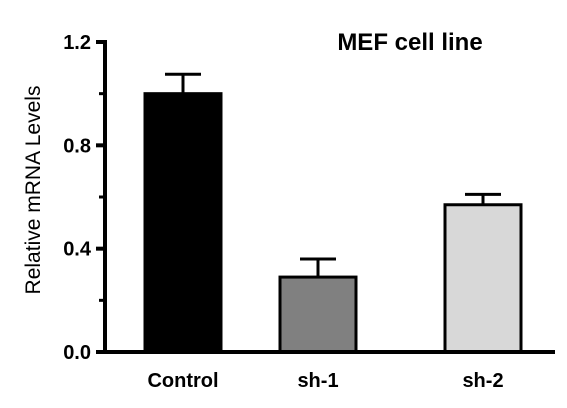  What do you see at coordinates (33, 190) in the screenshot?
I see `y-axis-label: Relative mRNA Levels` at bounding box center [33, 190].